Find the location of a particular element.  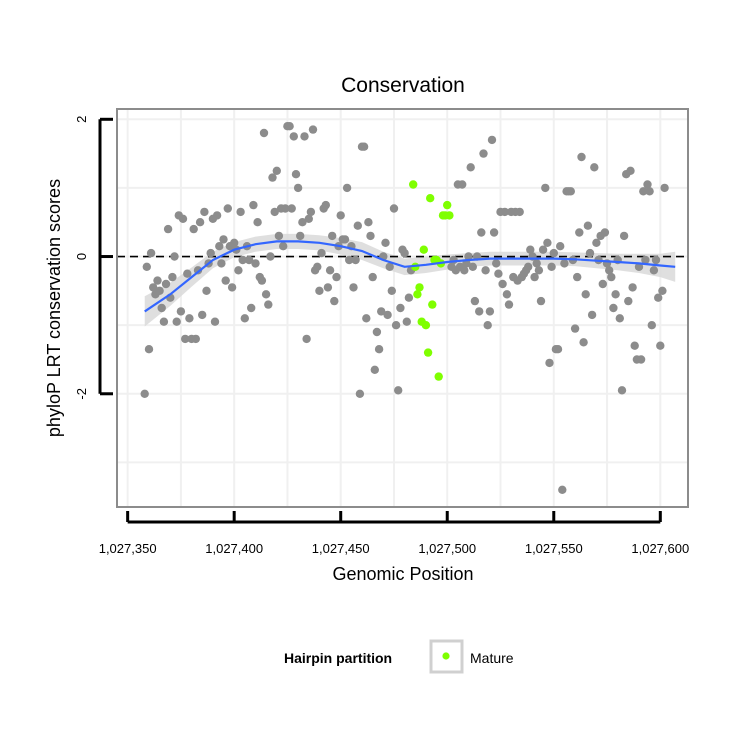

x-tick-label: 1,027,450 is located at coordinates (341, 548).